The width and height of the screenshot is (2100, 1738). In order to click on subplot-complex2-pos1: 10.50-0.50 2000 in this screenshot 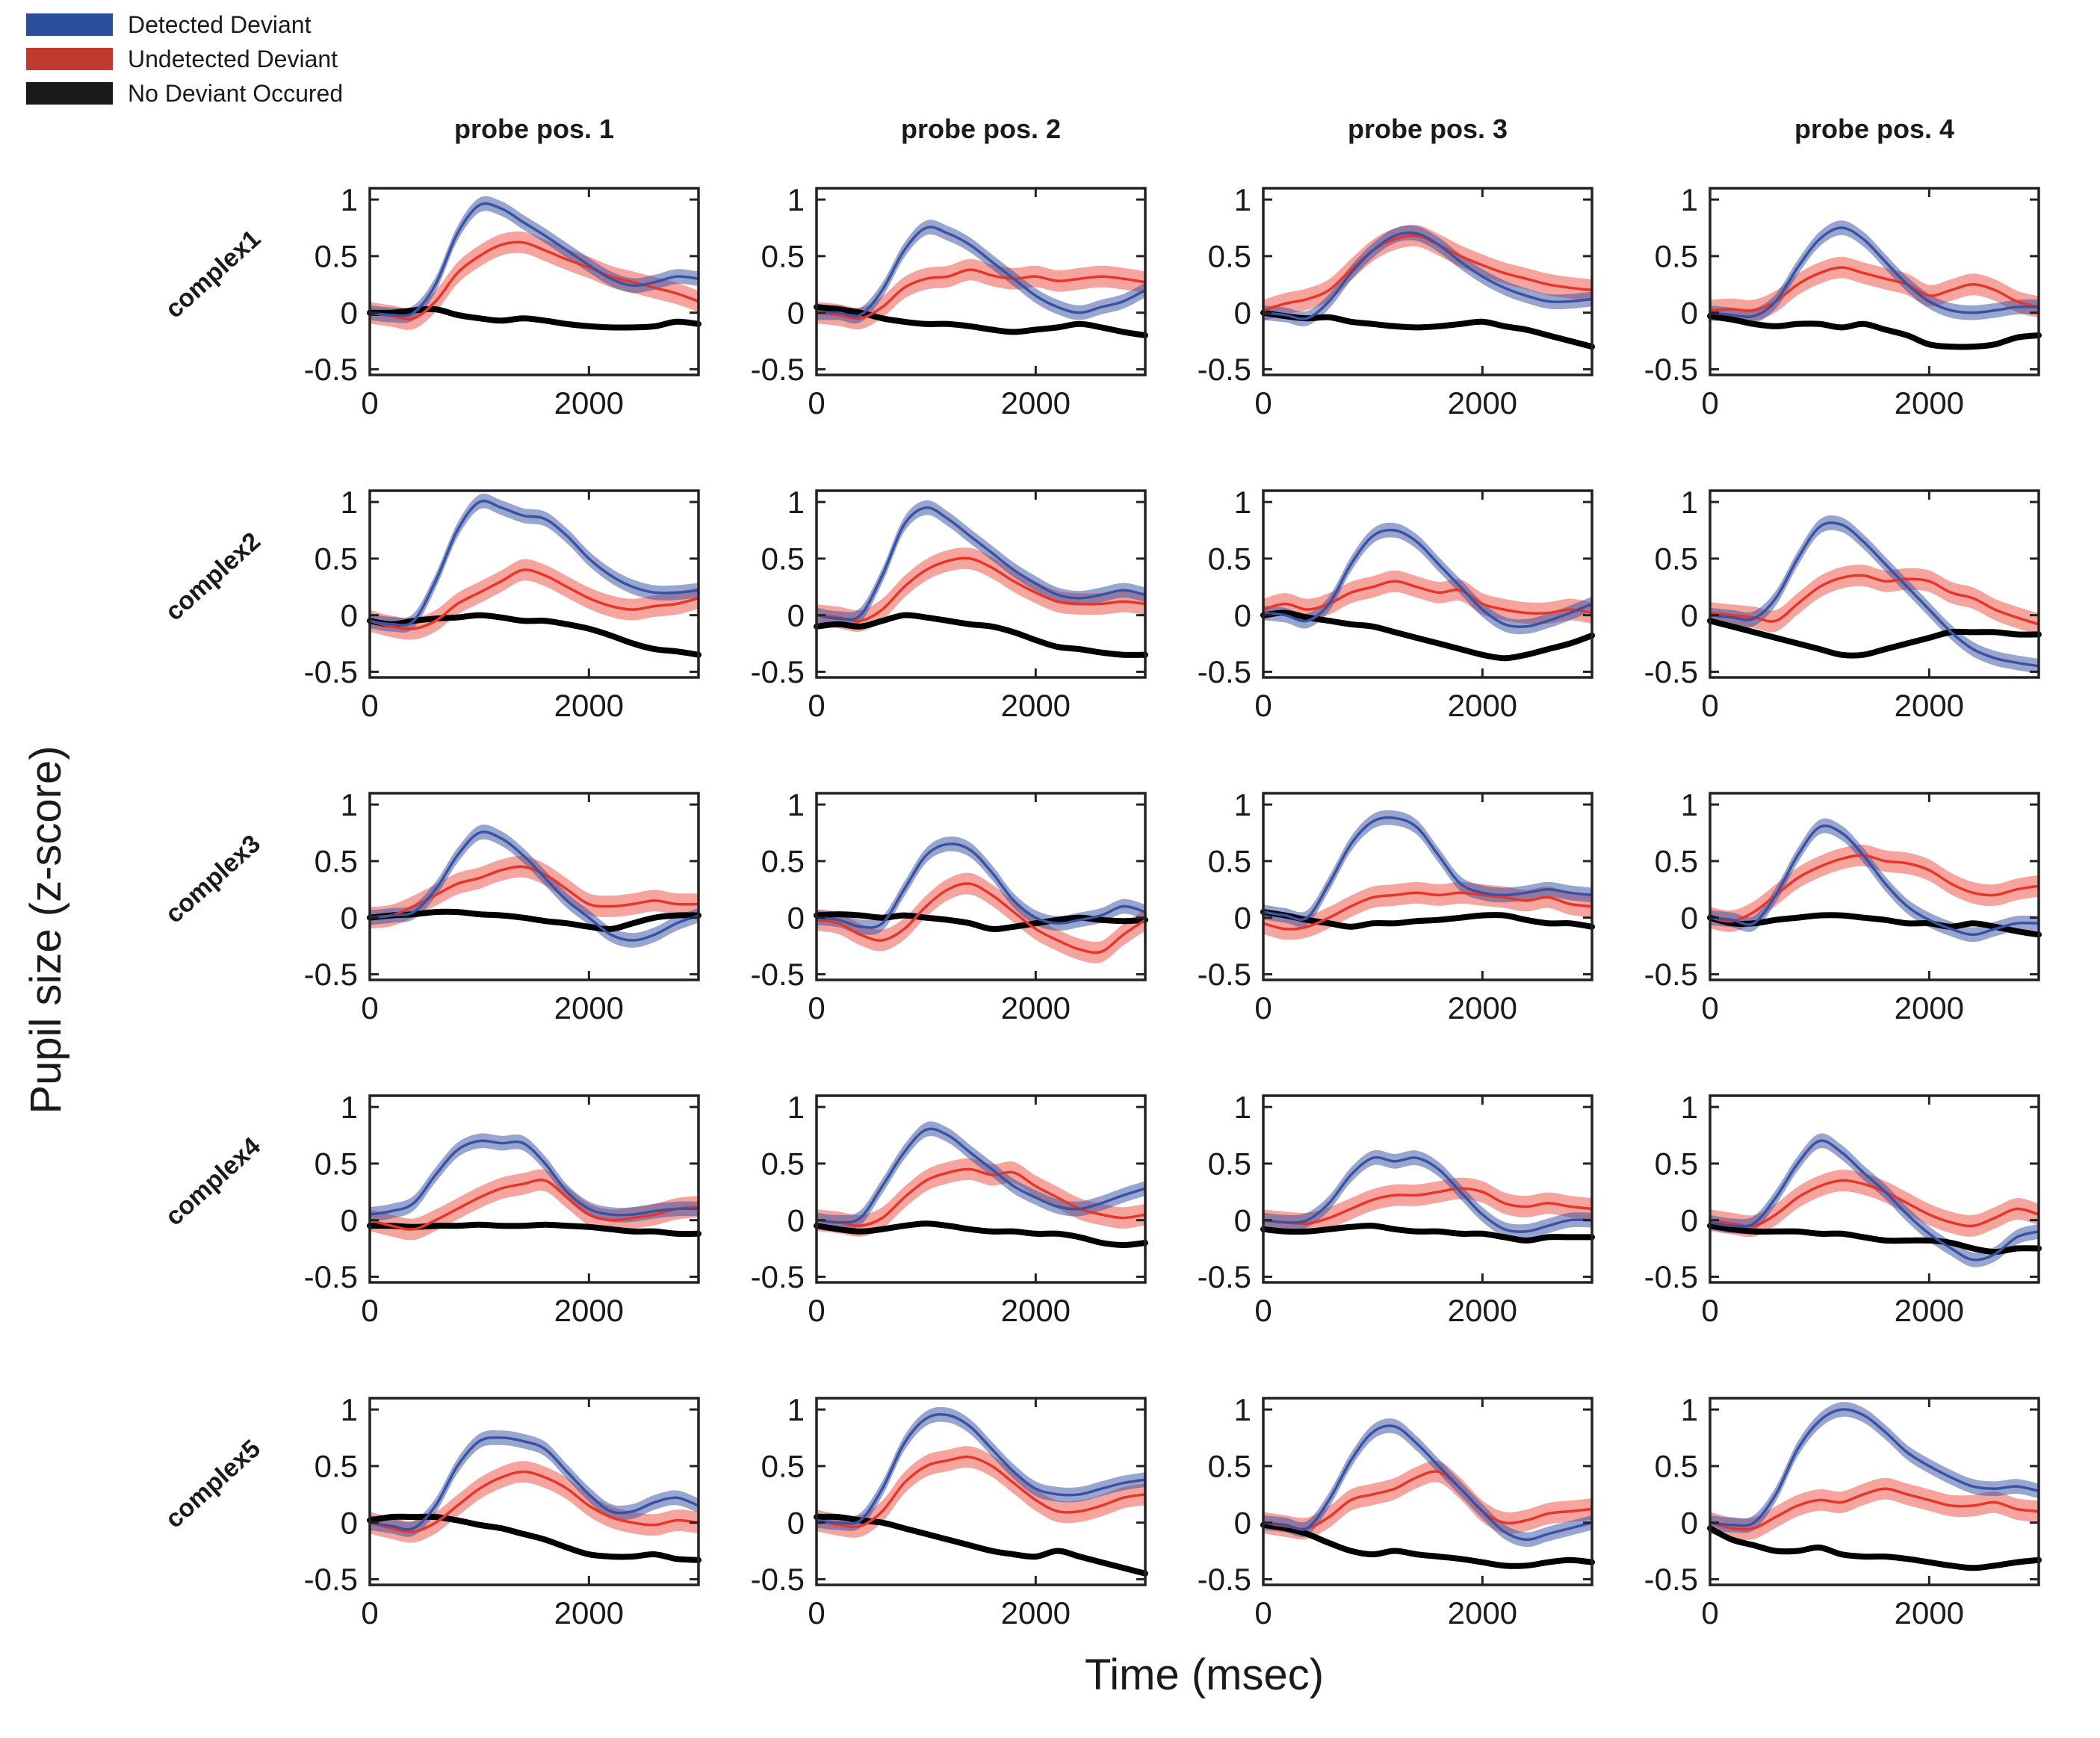, I will do `click(503, 604)`.